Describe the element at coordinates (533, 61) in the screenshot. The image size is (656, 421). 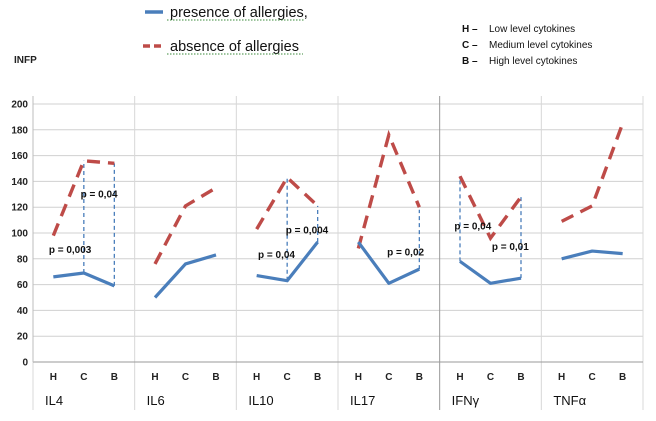
I see `key-text: High level cytokines` at that location.